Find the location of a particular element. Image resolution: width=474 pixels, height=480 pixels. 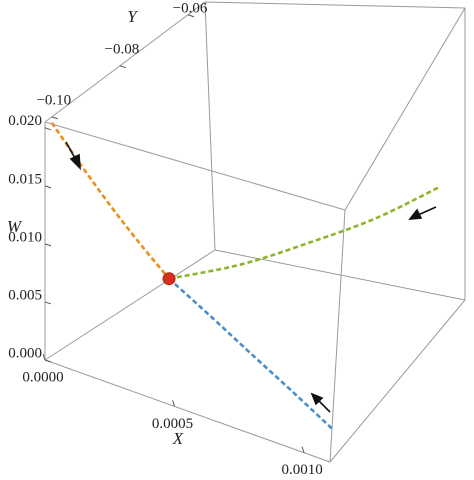

y-tick-label: −0.06 is located at coordinates (190, 8).